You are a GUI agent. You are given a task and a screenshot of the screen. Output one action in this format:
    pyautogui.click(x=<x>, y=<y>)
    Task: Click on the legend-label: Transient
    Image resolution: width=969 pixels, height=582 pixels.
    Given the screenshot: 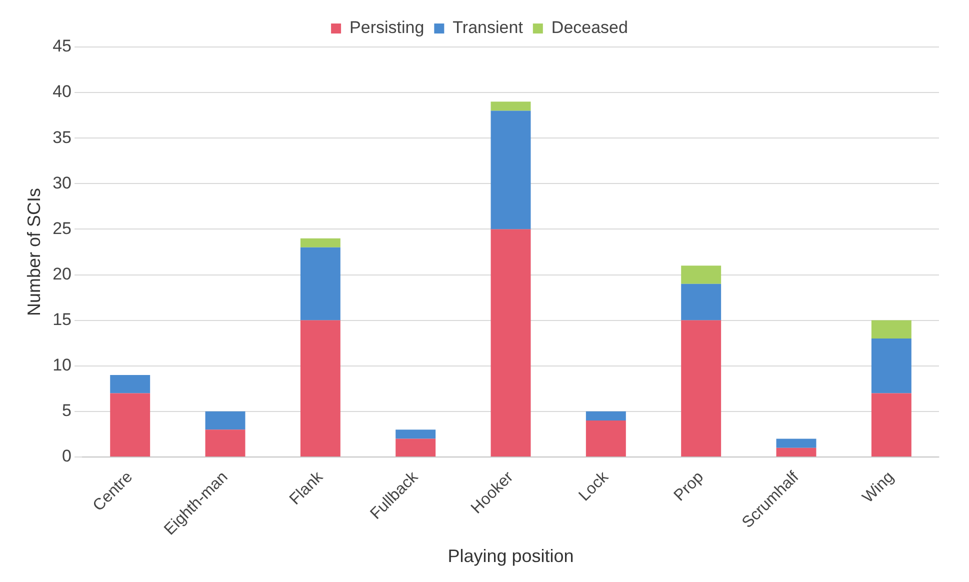 What is the action you would take?
    pyautogui.click(x=488, y=28)
    